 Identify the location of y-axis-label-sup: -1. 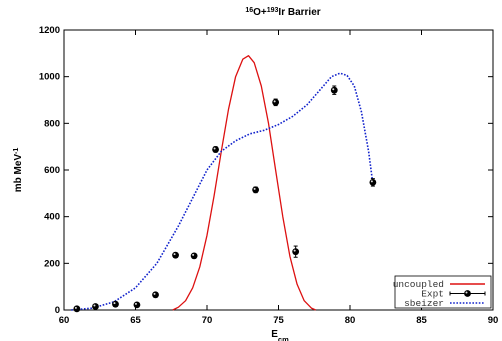
(16, 151).